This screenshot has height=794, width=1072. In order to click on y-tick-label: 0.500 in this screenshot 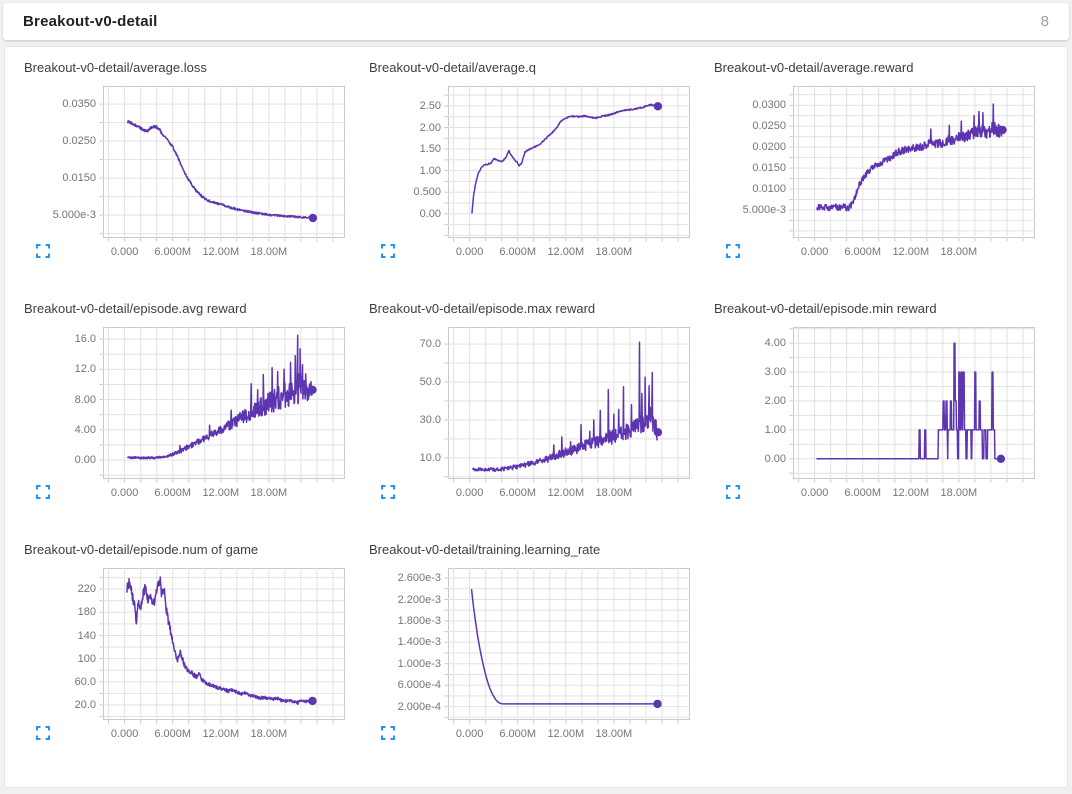, I will do `click(427, 192)`.